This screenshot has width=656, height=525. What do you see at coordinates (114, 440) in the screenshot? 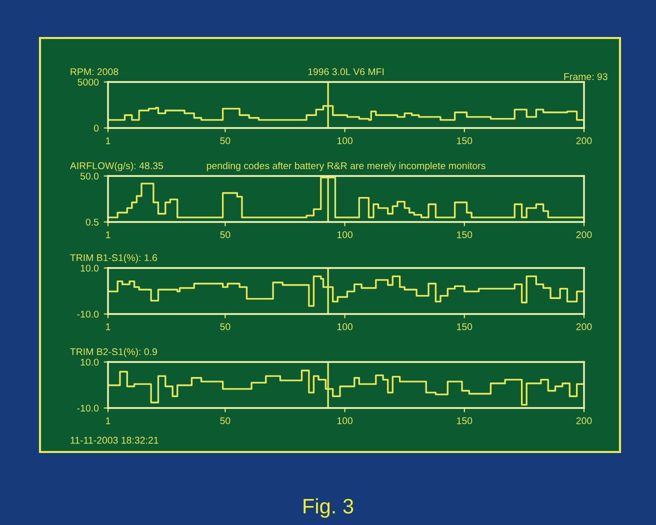
I see `text: 11-11-2003 18:32:21` at bounding box center [114, 440].